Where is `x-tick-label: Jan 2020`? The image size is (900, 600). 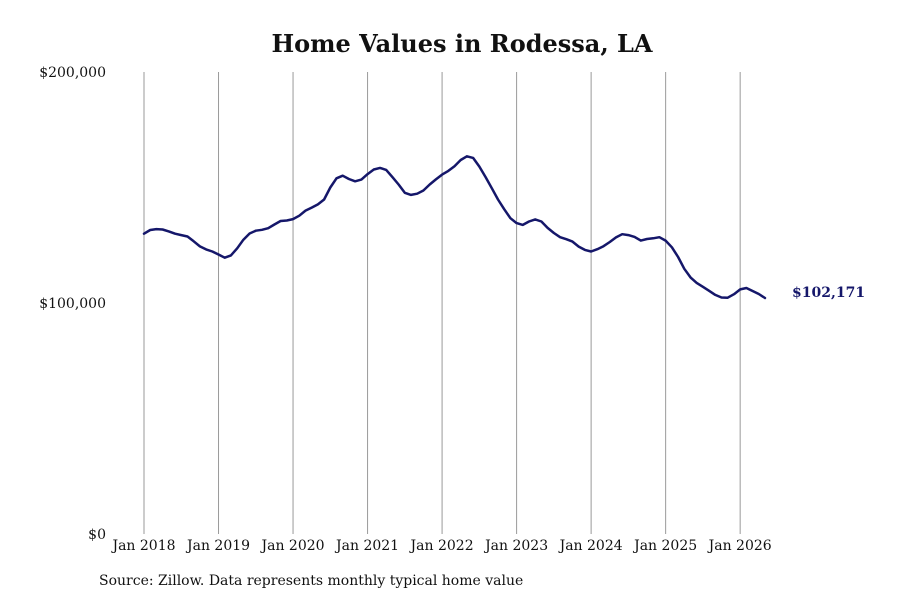 x-tick-label: Jan 2020 is located at coordinates (292, 546).